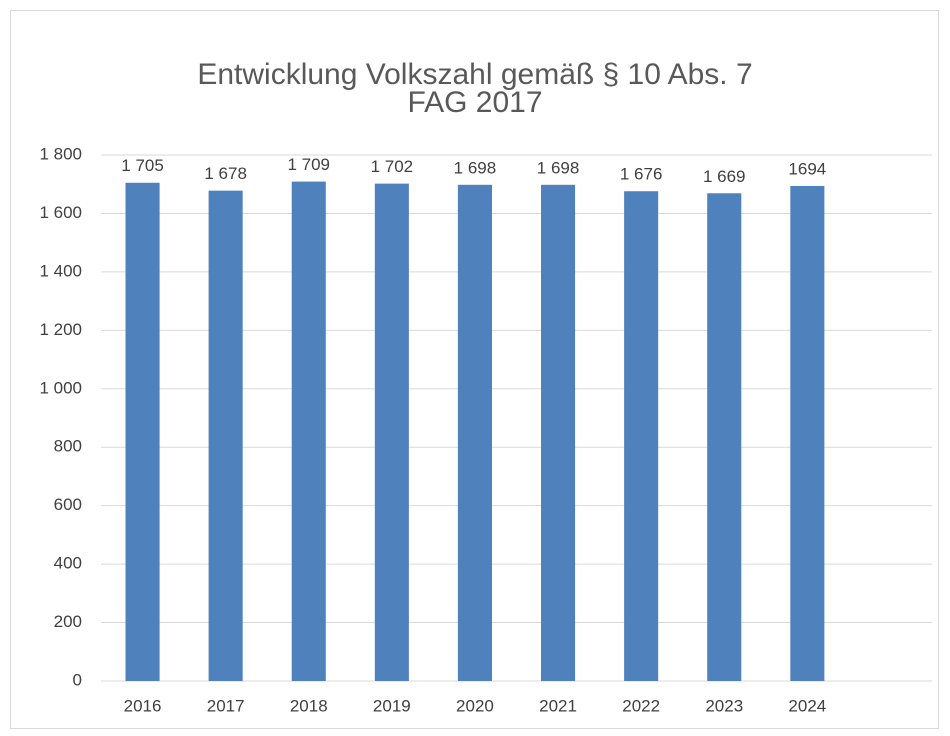  I want to click on y-tick-label: 1 800, so click(60, 153).